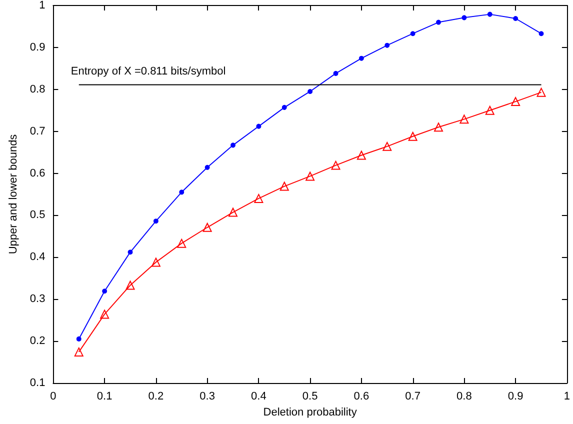  I want to click on x-tick-label: 0.6, so click(362, 396).